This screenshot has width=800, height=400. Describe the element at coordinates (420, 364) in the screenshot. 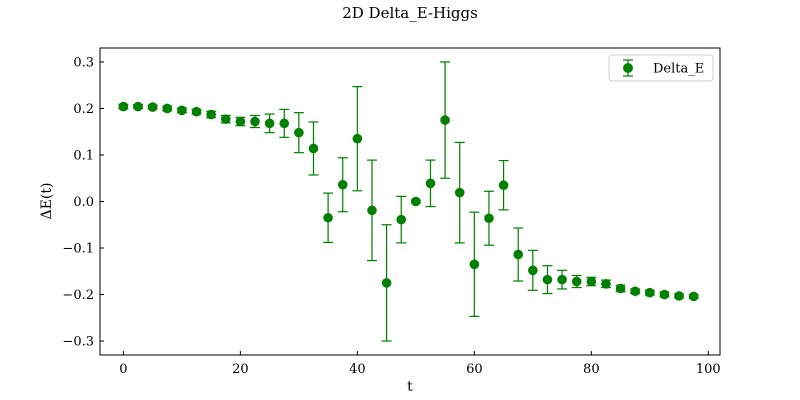

I see `x-axis: 0 20 40 60 80 100` at that location.